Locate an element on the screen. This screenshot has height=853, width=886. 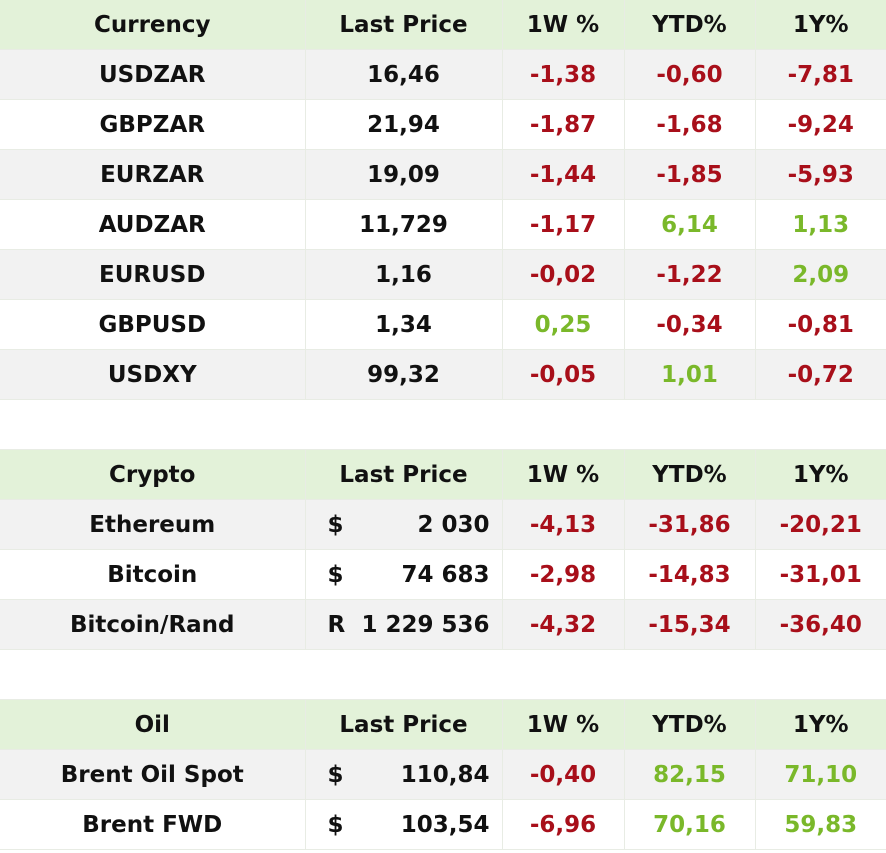
change-1w: -2,98 is located at coordinates (563, 574).